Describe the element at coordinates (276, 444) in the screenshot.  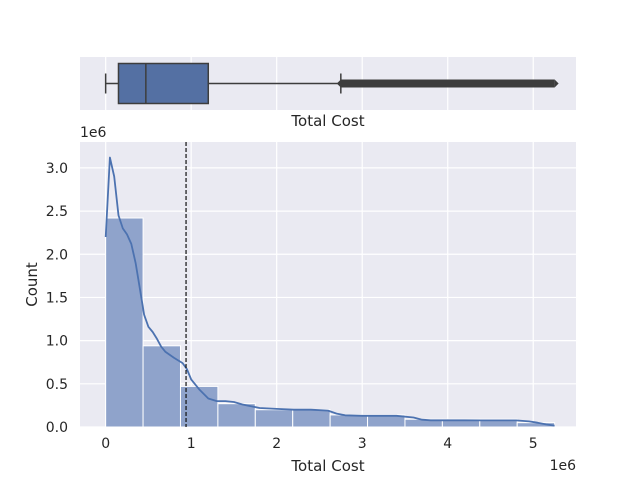
I see `x-tick-label: 2` at that location.